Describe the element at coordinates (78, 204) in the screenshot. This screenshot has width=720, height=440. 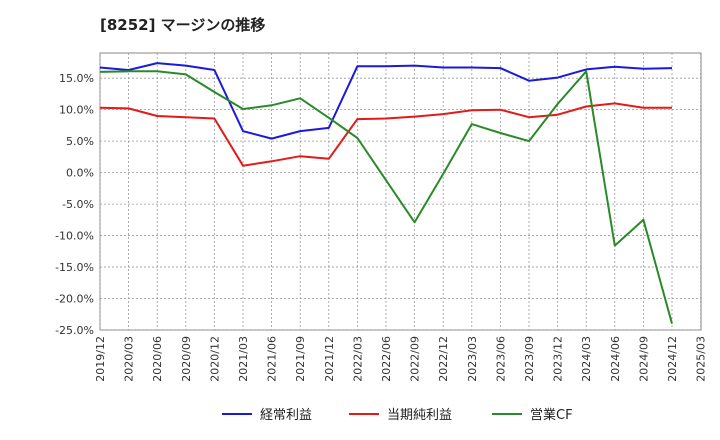
I see `y-tick-label: -5.0%` at that location.